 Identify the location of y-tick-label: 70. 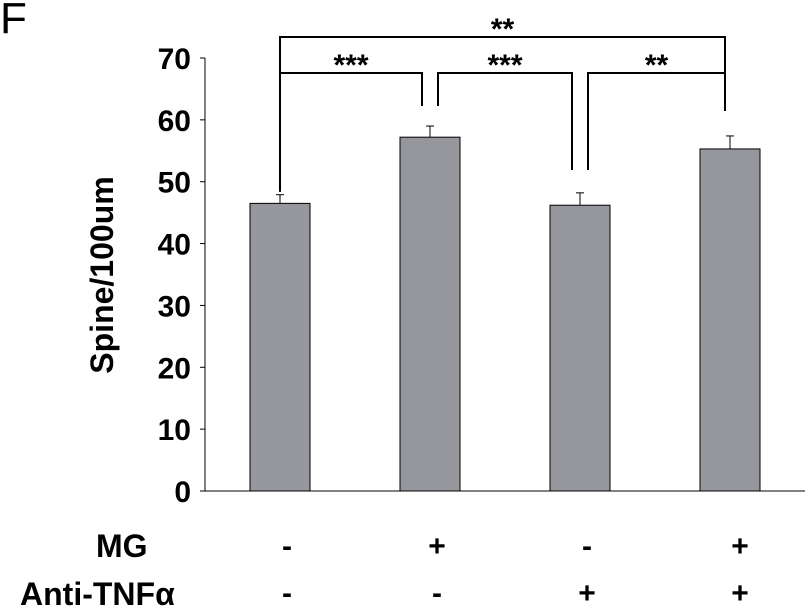
(174, 59).